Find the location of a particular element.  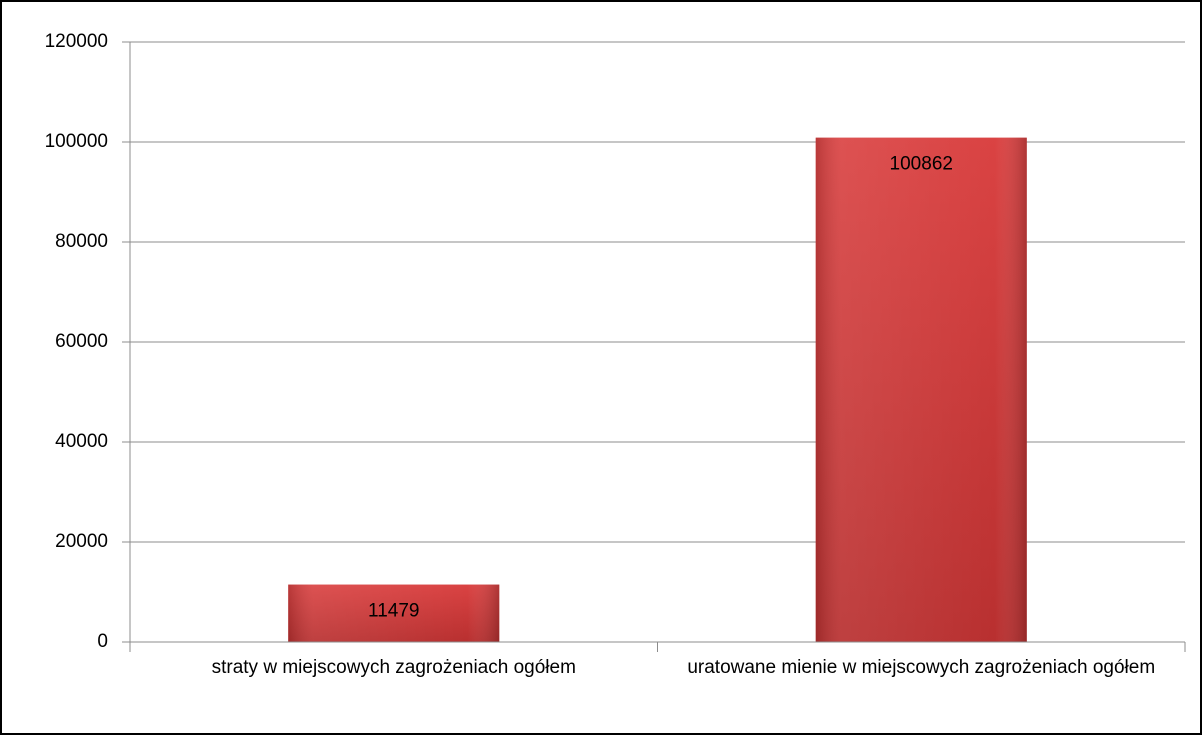

data-label: 11479 is located at coordinates (393, 611).